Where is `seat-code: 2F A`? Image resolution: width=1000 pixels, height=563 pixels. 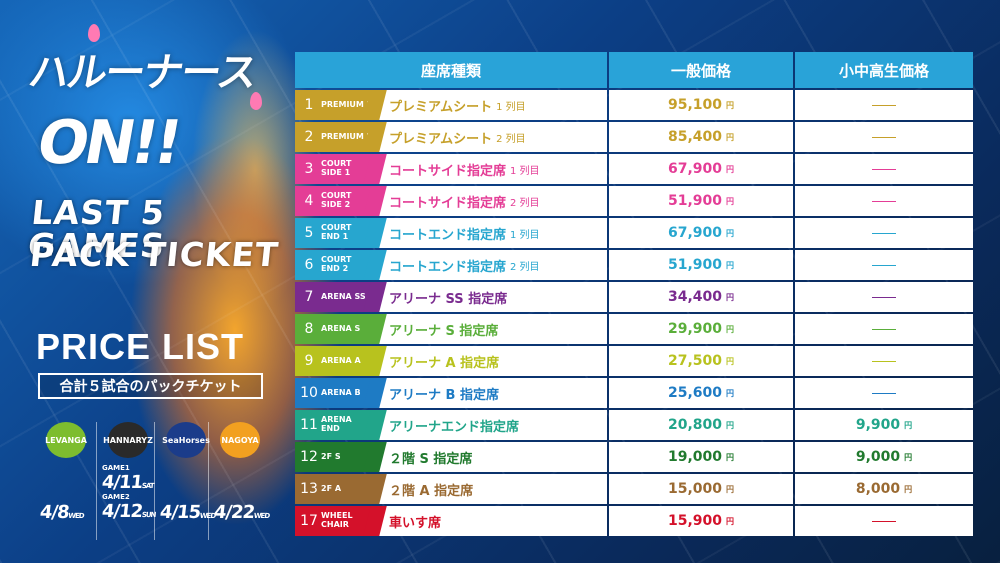 seat-code: 2F A is located at coordinates (331, 488).